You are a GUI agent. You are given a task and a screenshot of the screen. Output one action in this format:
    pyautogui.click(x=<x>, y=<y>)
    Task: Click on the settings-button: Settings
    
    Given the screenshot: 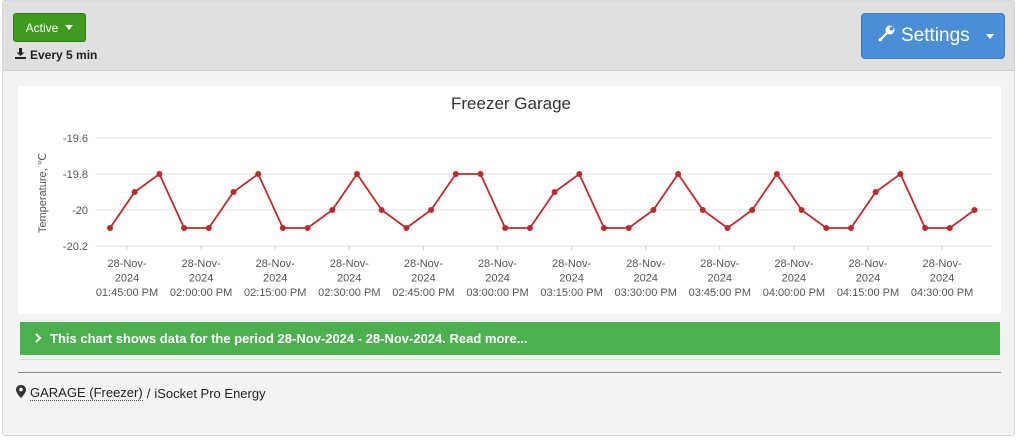 What is the action you would take?
    pyautogui.click(x=933, y=36)
    